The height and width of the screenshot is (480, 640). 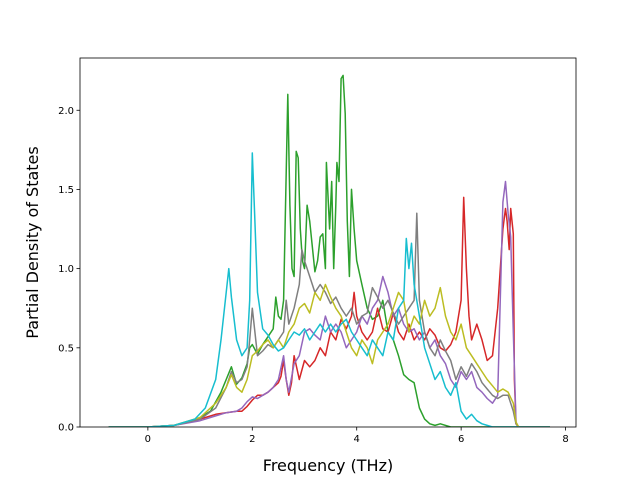 I want to click on y-axis-ticks: 0.0 0.5 1.0 1.5 2.0, so click(x=69, y=270).